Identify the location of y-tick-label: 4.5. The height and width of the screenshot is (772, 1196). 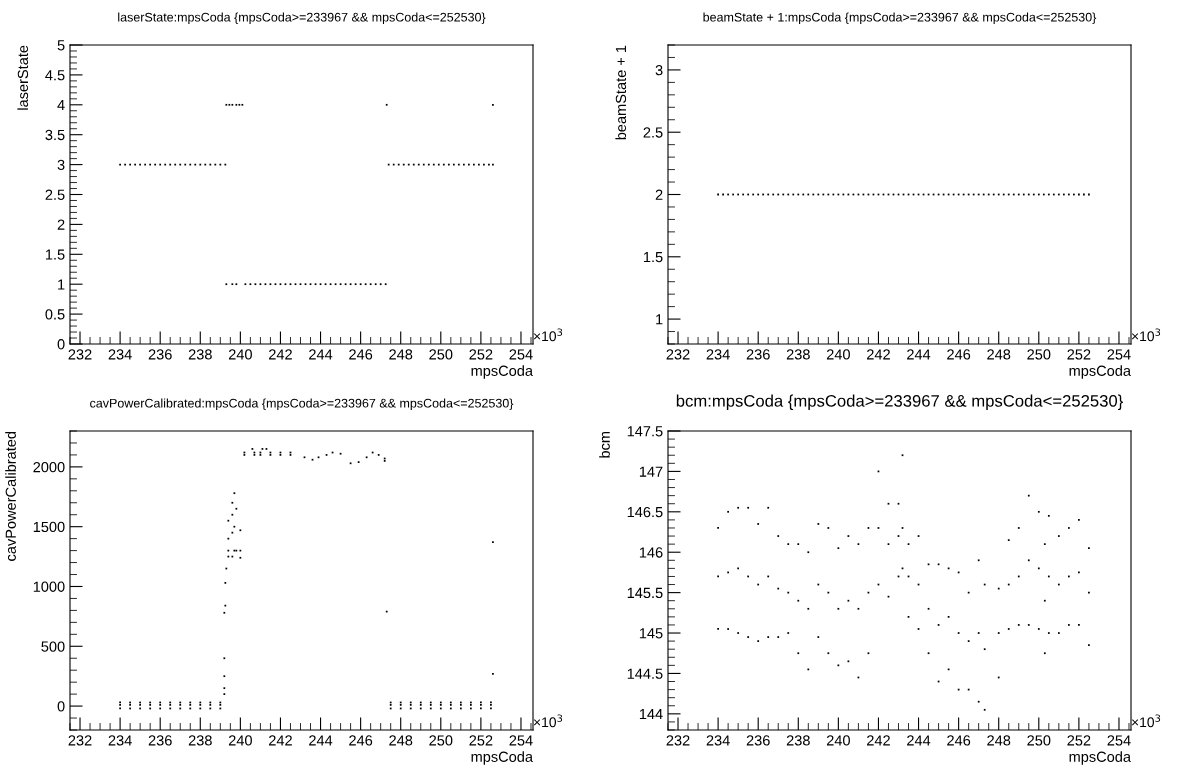
(55, 75).